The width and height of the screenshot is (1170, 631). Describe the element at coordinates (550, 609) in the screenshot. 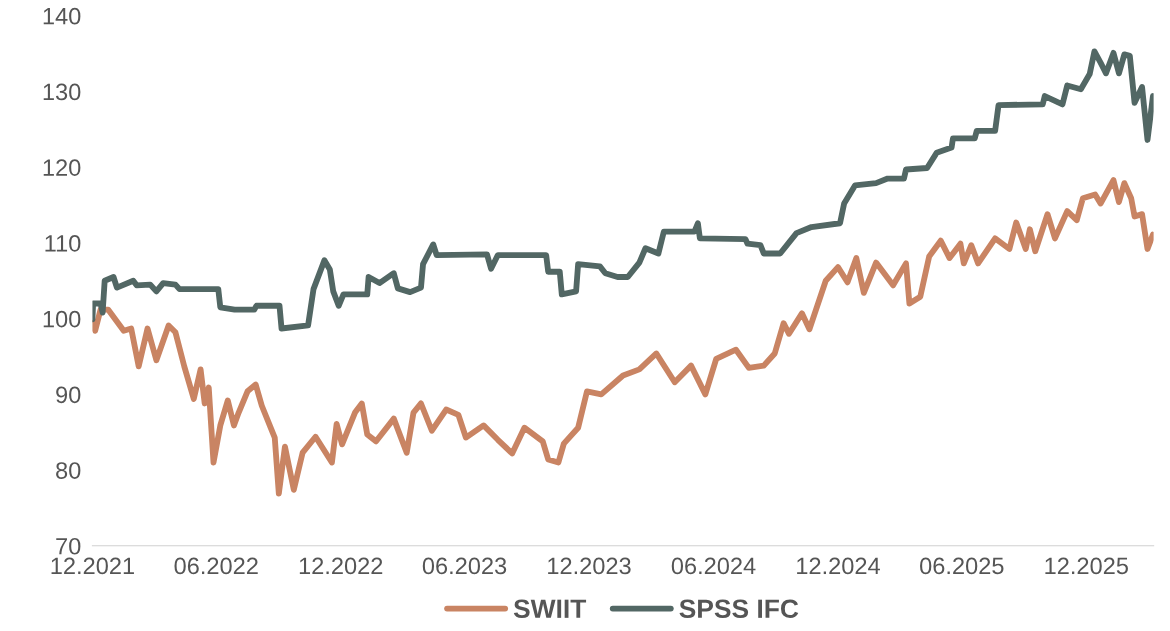

I see `legend-label: SWIIT` at that location.